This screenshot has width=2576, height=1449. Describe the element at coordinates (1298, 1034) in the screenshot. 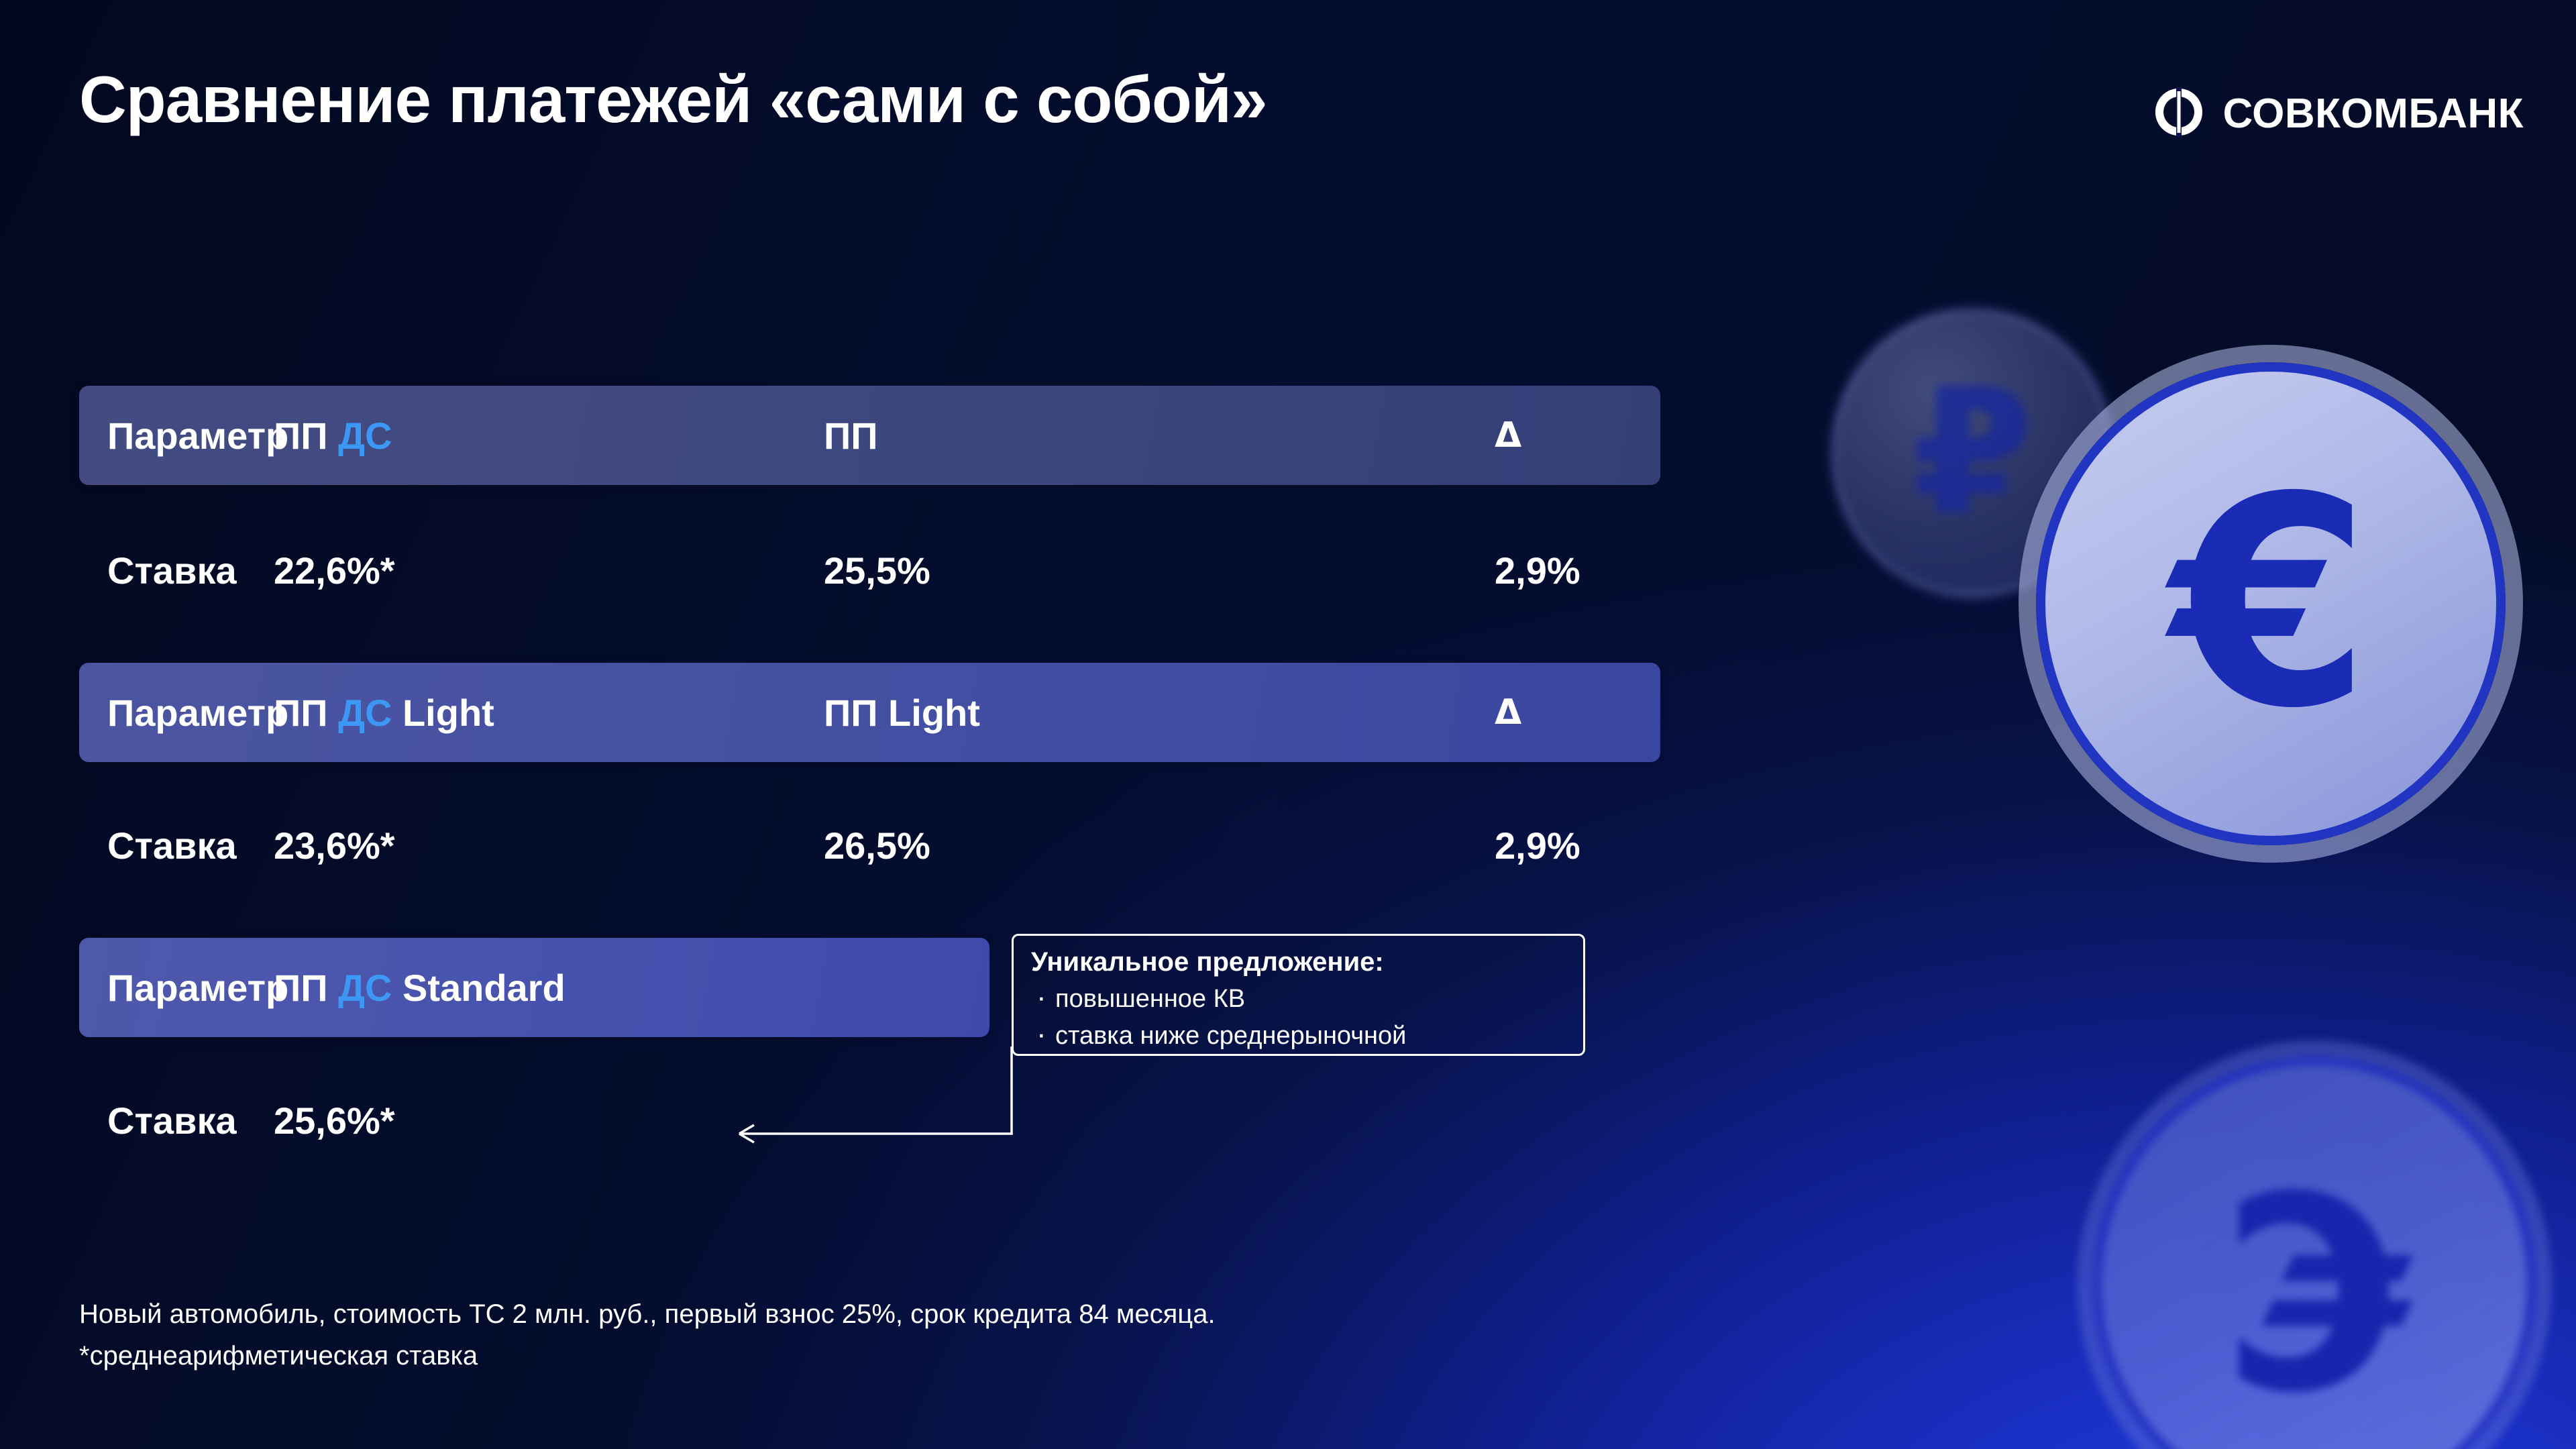

I see `callout-list-item: ставка ниже среднерыночной` at that location.